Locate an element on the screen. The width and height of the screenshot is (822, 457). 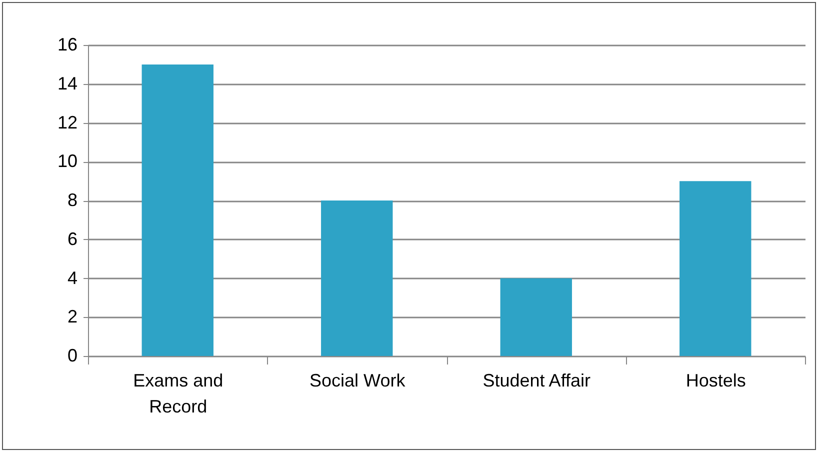
y-tick-label: 0 is located at coordinates (72, 356).